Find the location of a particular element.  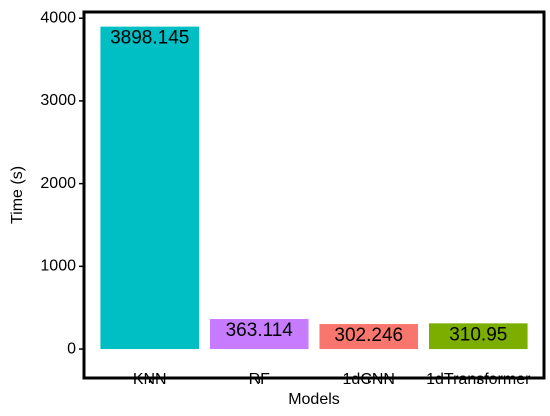

y-tick-label: 4000 is located at coordinates (58, 17).